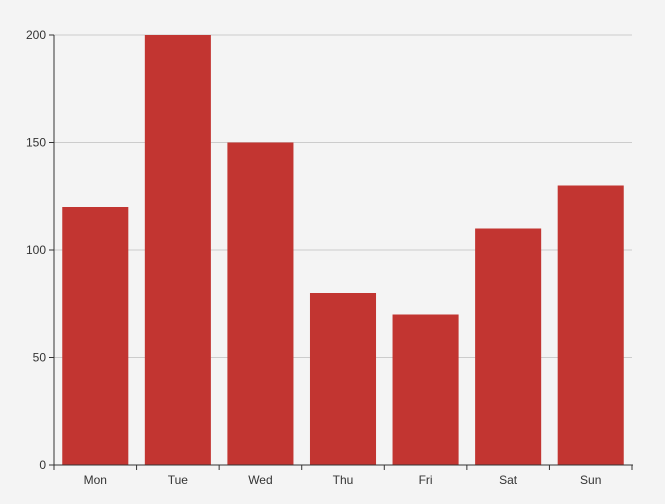 The image size is (665, 504). Describe the element at coordinates (590, 325) in the screenshot. I see `bar-sun` at that location.